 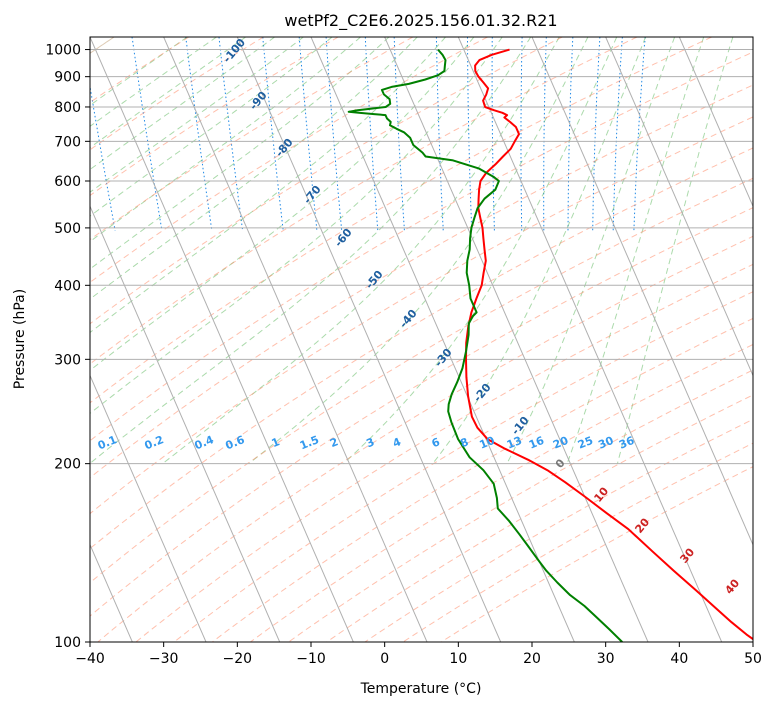 What do you see at coordinates (164, 659) in the screenshot?
I see `x-tick-label: −30` at bounding box center [164, 659].